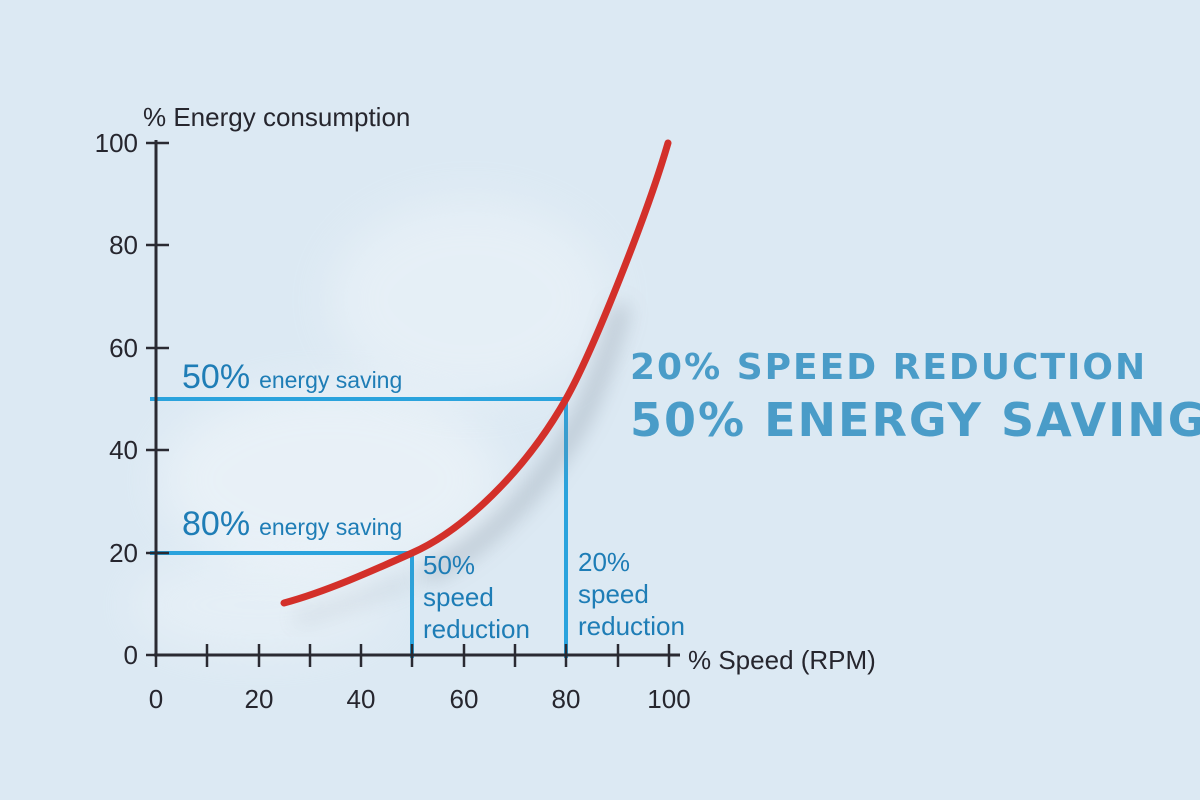 Image resolution: width=1200 pixels, height=800 pixels. What do you see at coordinates (412, 655) in the screenshot?
I see `x-axis-ticks` at bounding box center [412, 655].